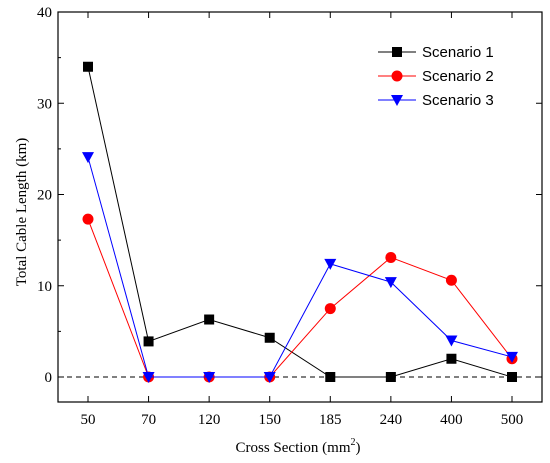 The width and height of the screenshot is (550, 463). I want to click on x-tick-label: 240, so click(391, 420).